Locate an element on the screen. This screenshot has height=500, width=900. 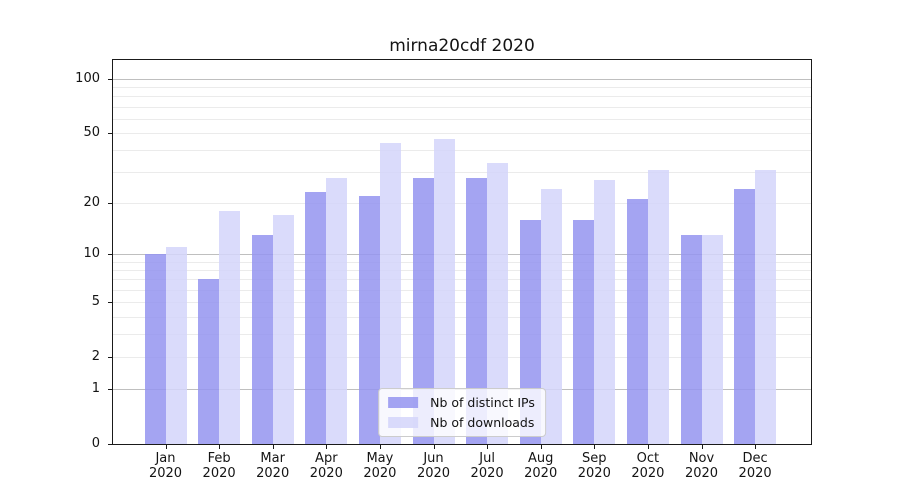
x-tick-sep is located at coordinates (595, 447).